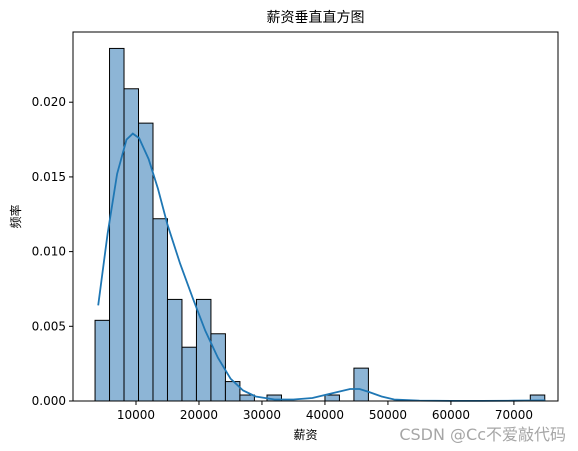  Describe the element at coordinates (305, 435) in the screenshot. I see `x-axis-label: 薪资` at that location.